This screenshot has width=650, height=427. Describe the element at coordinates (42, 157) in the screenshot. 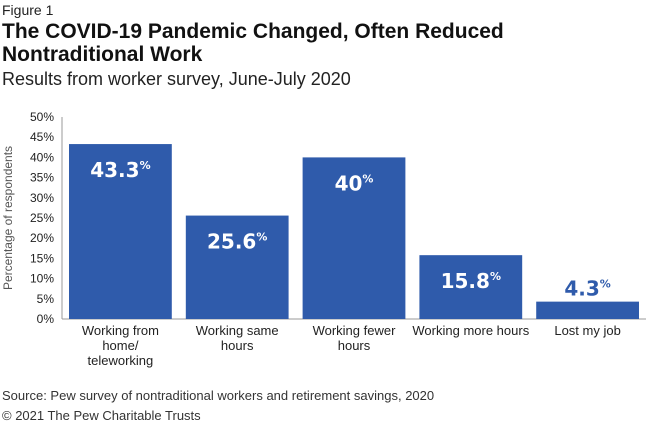

I see `y-tick-label: 40%` at that location.